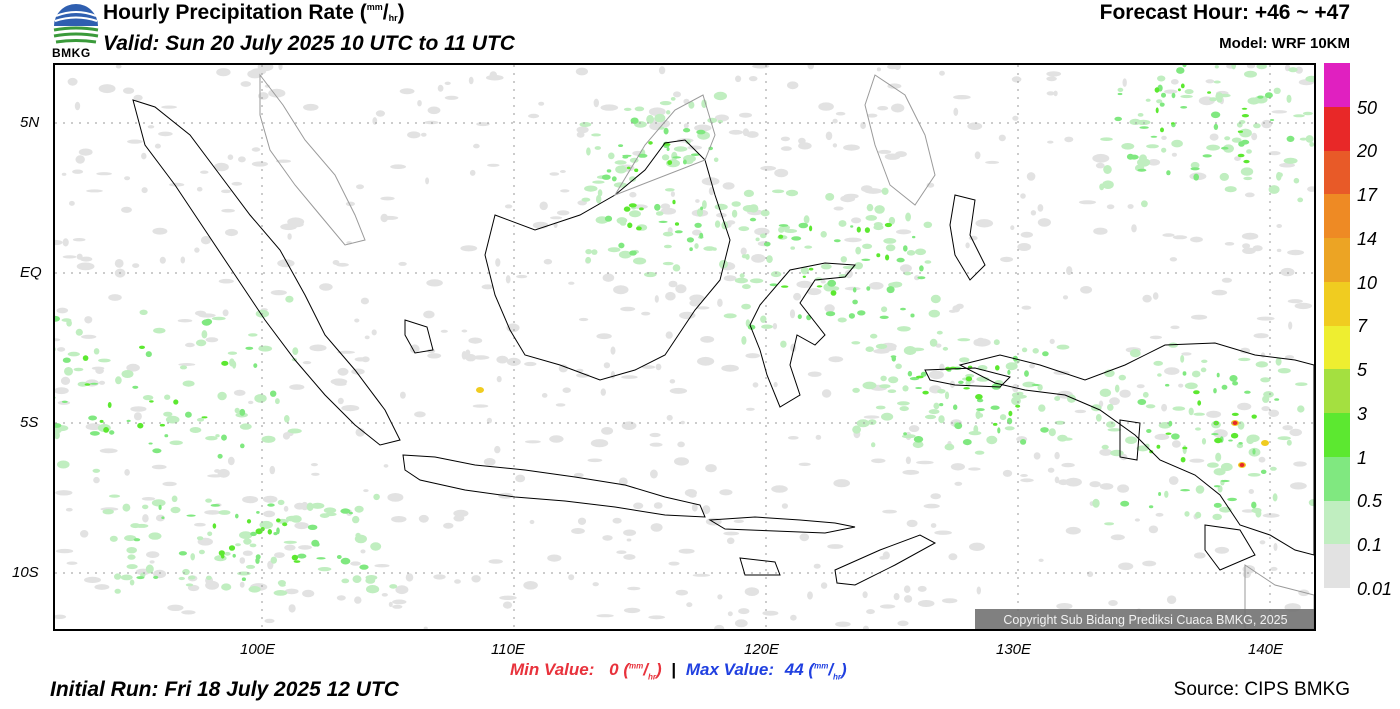  Describe the element at coordinates (266, 272) in the screenshot. I see `sumatra-outline` at that location.